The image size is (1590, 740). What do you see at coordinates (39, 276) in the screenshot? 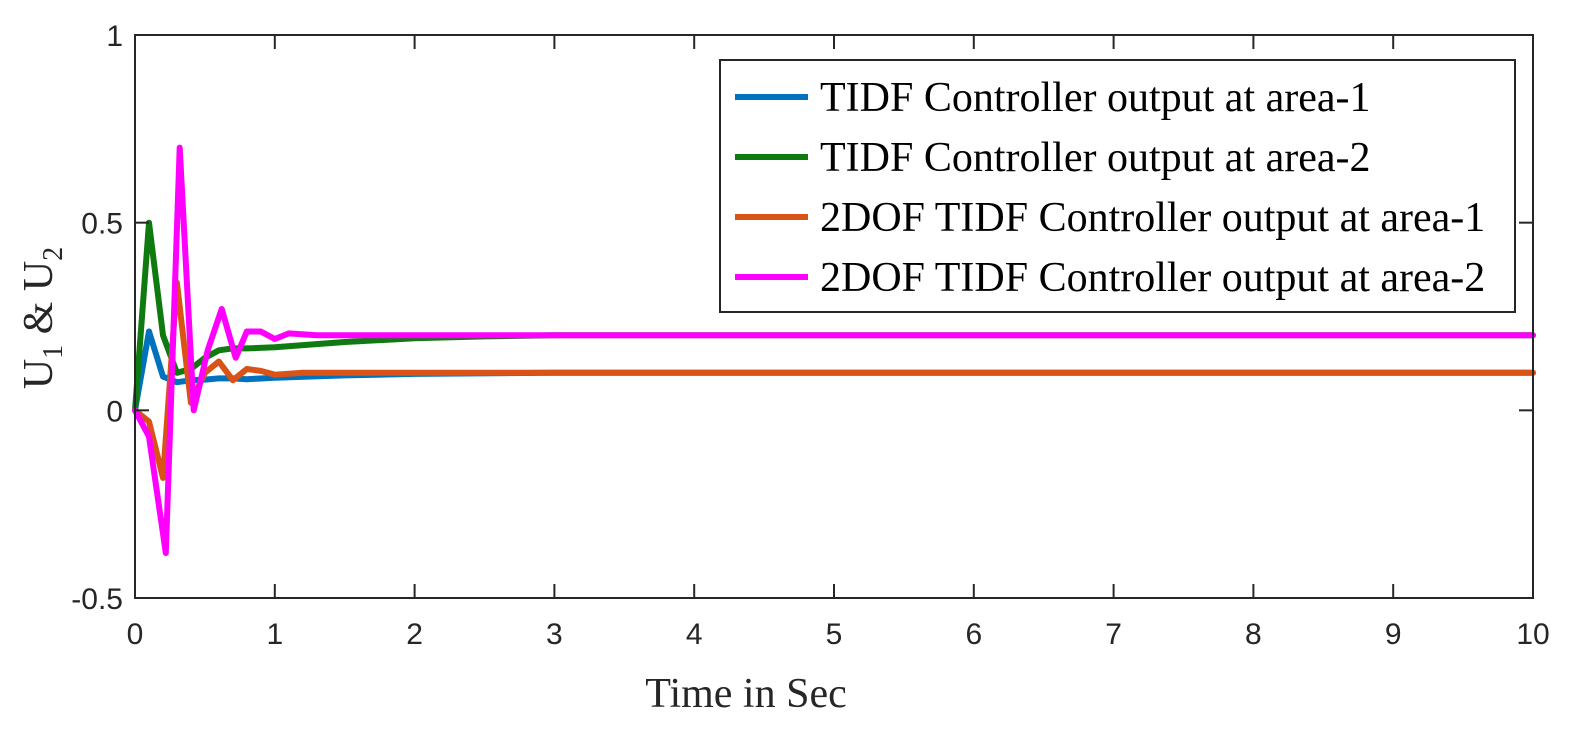
I see `y-axis-title-u2: U` at bounding box center [39, 276].